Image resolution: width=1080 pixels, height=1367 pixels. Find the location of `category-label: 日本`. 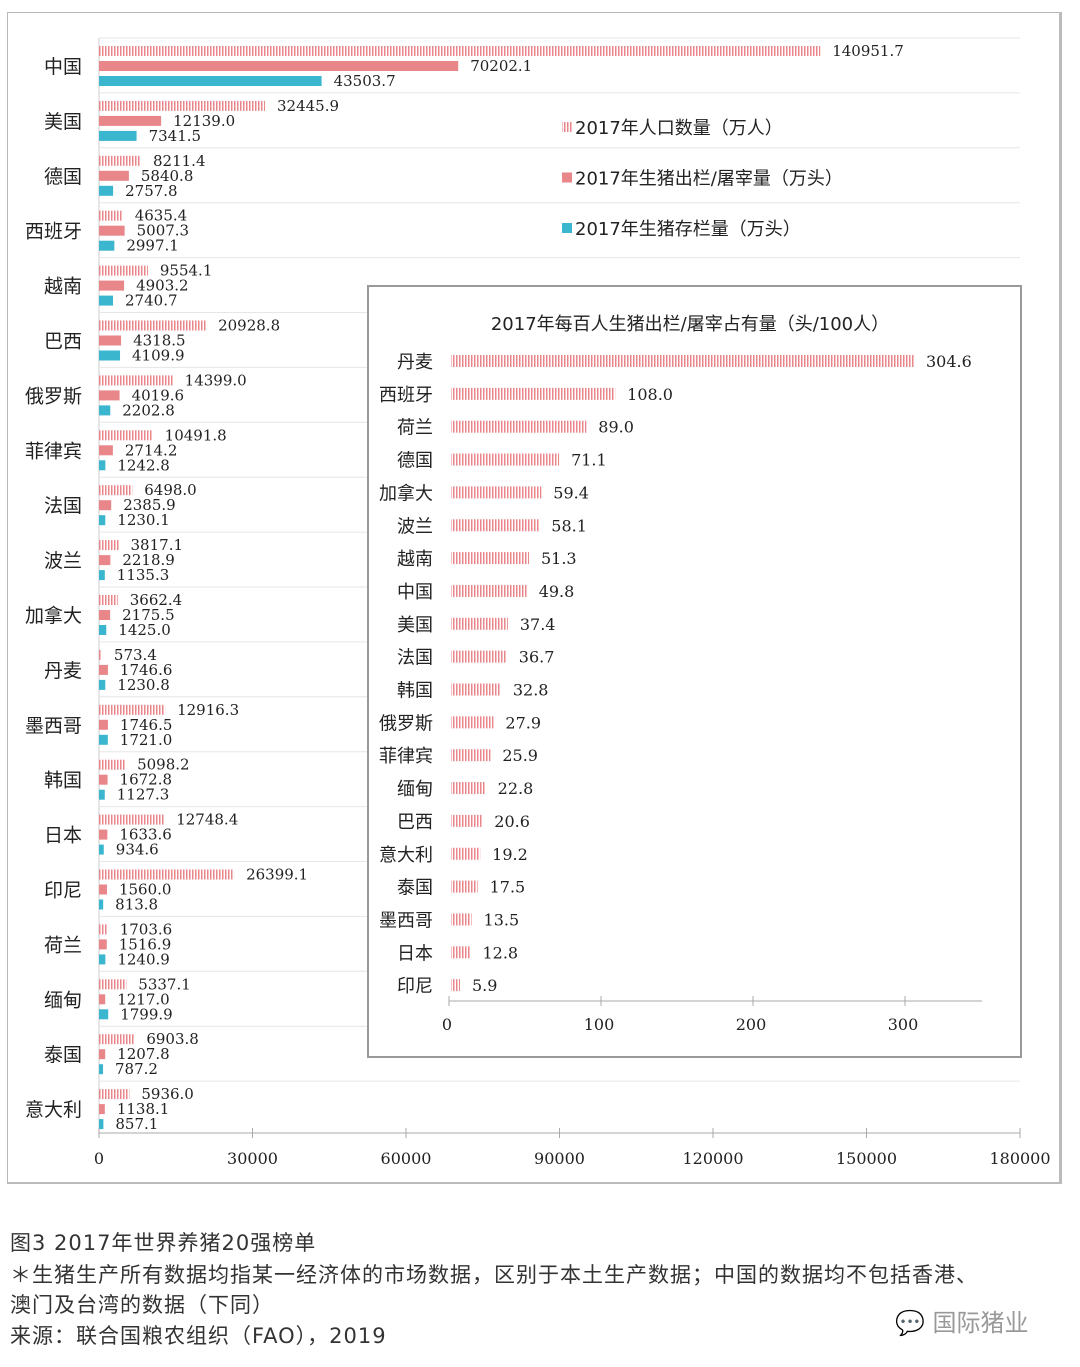

category-label: 日本 is located at coordinates (63, 836).